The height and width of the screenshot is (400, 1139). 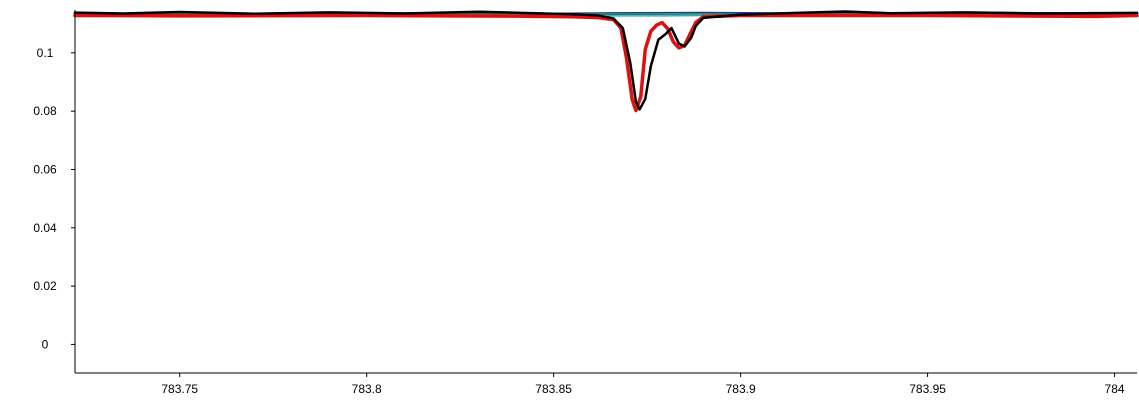 I want to click on y-tick-label: 0.06, so click(x=45, y=169).